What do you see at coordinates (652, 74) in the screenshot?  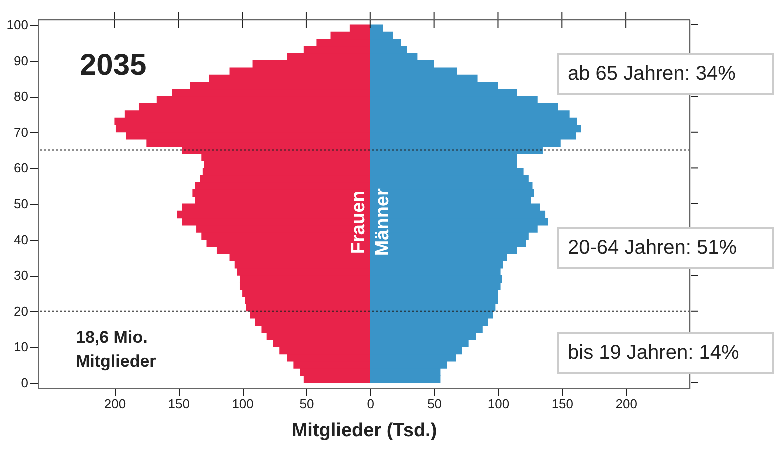 I see `annotation: ab 65 Jahren: 34%` at bounding box center [652, 74].